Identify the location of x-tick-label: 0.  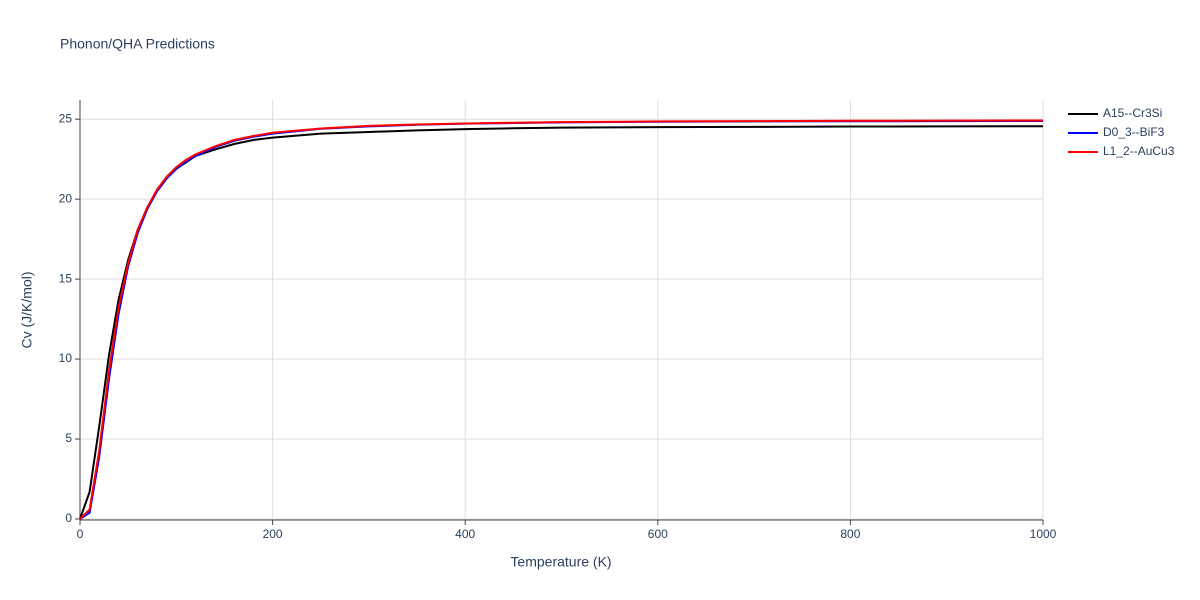
(80, 534).